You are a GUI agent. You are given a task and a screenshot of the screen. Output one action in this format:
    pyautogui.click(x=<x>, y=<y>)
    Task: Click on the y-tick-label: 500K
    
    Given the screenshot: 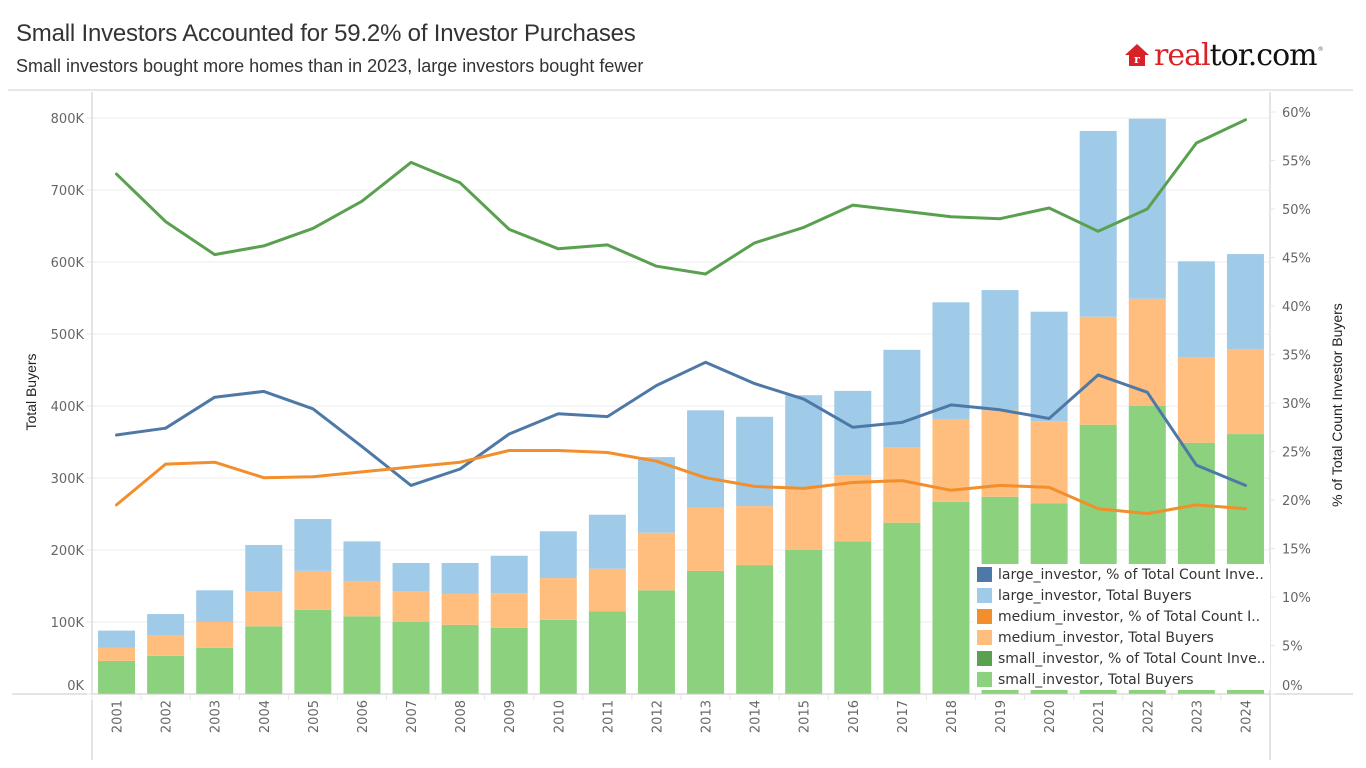 What is the action you would take?
    pyautogui.click(x=68, y=335)
    